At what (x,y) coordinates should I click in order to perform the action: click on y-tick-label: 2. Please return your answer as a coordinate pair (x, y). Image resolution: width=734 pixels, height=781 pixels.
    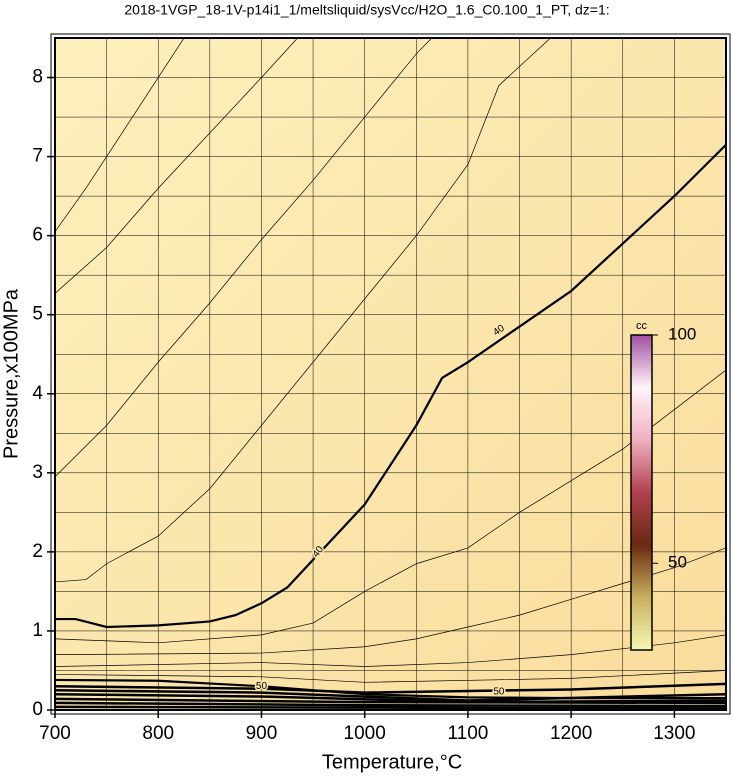
    Looking at the image, I should click on (37, 551).